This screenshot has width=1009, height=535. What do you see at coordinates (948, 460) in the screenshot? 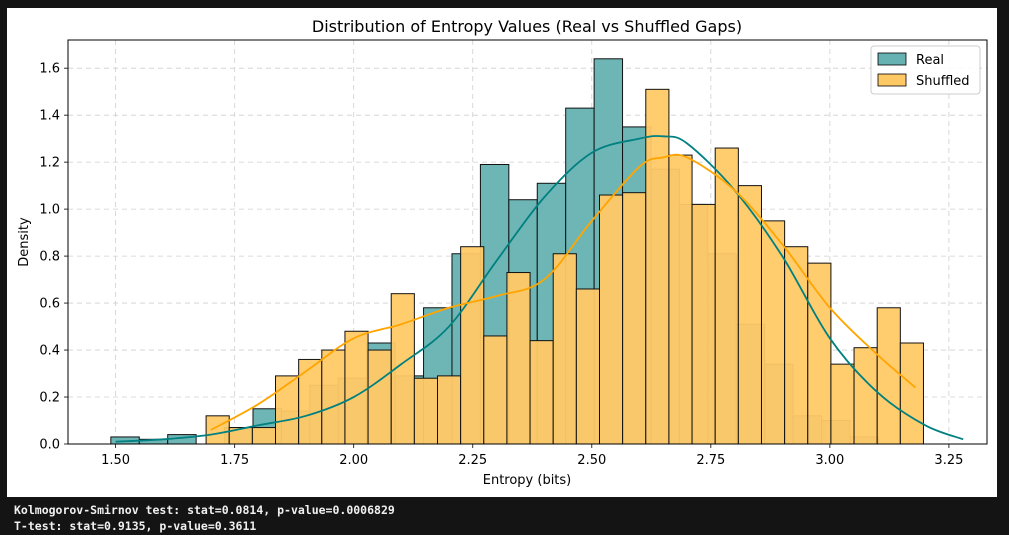
I see `x-tick-label: 3.25` at bounding box center [948, 460].